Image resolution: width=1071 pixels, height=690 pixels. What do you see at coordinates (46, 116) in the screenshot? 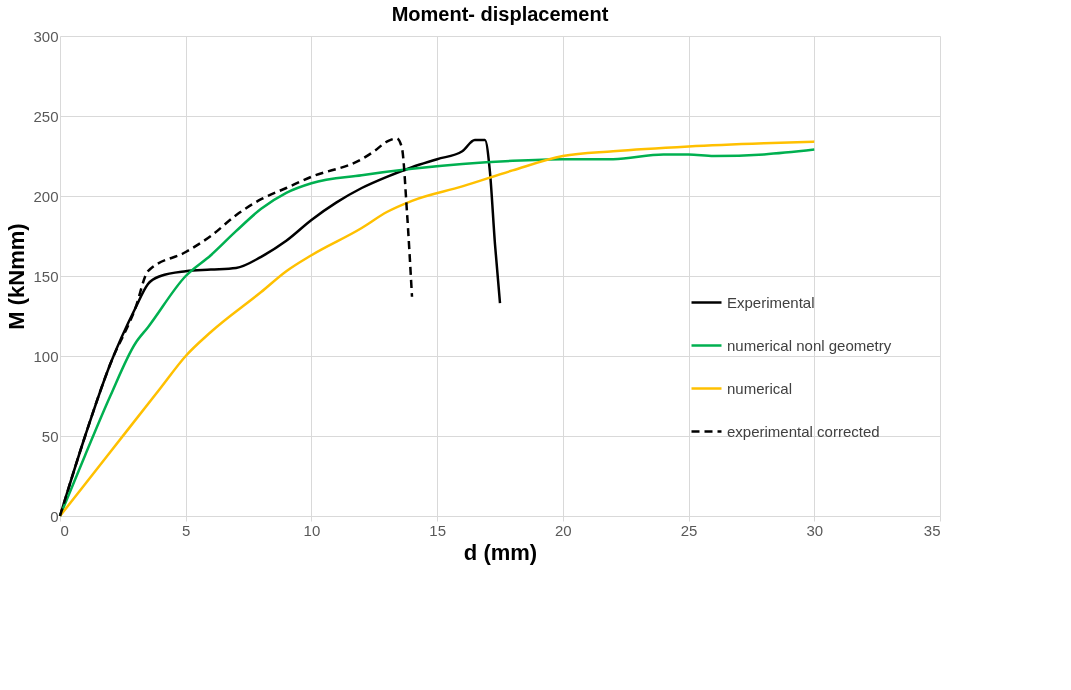
I see `y-tick-label: 250` at bounding box center [46, 116].